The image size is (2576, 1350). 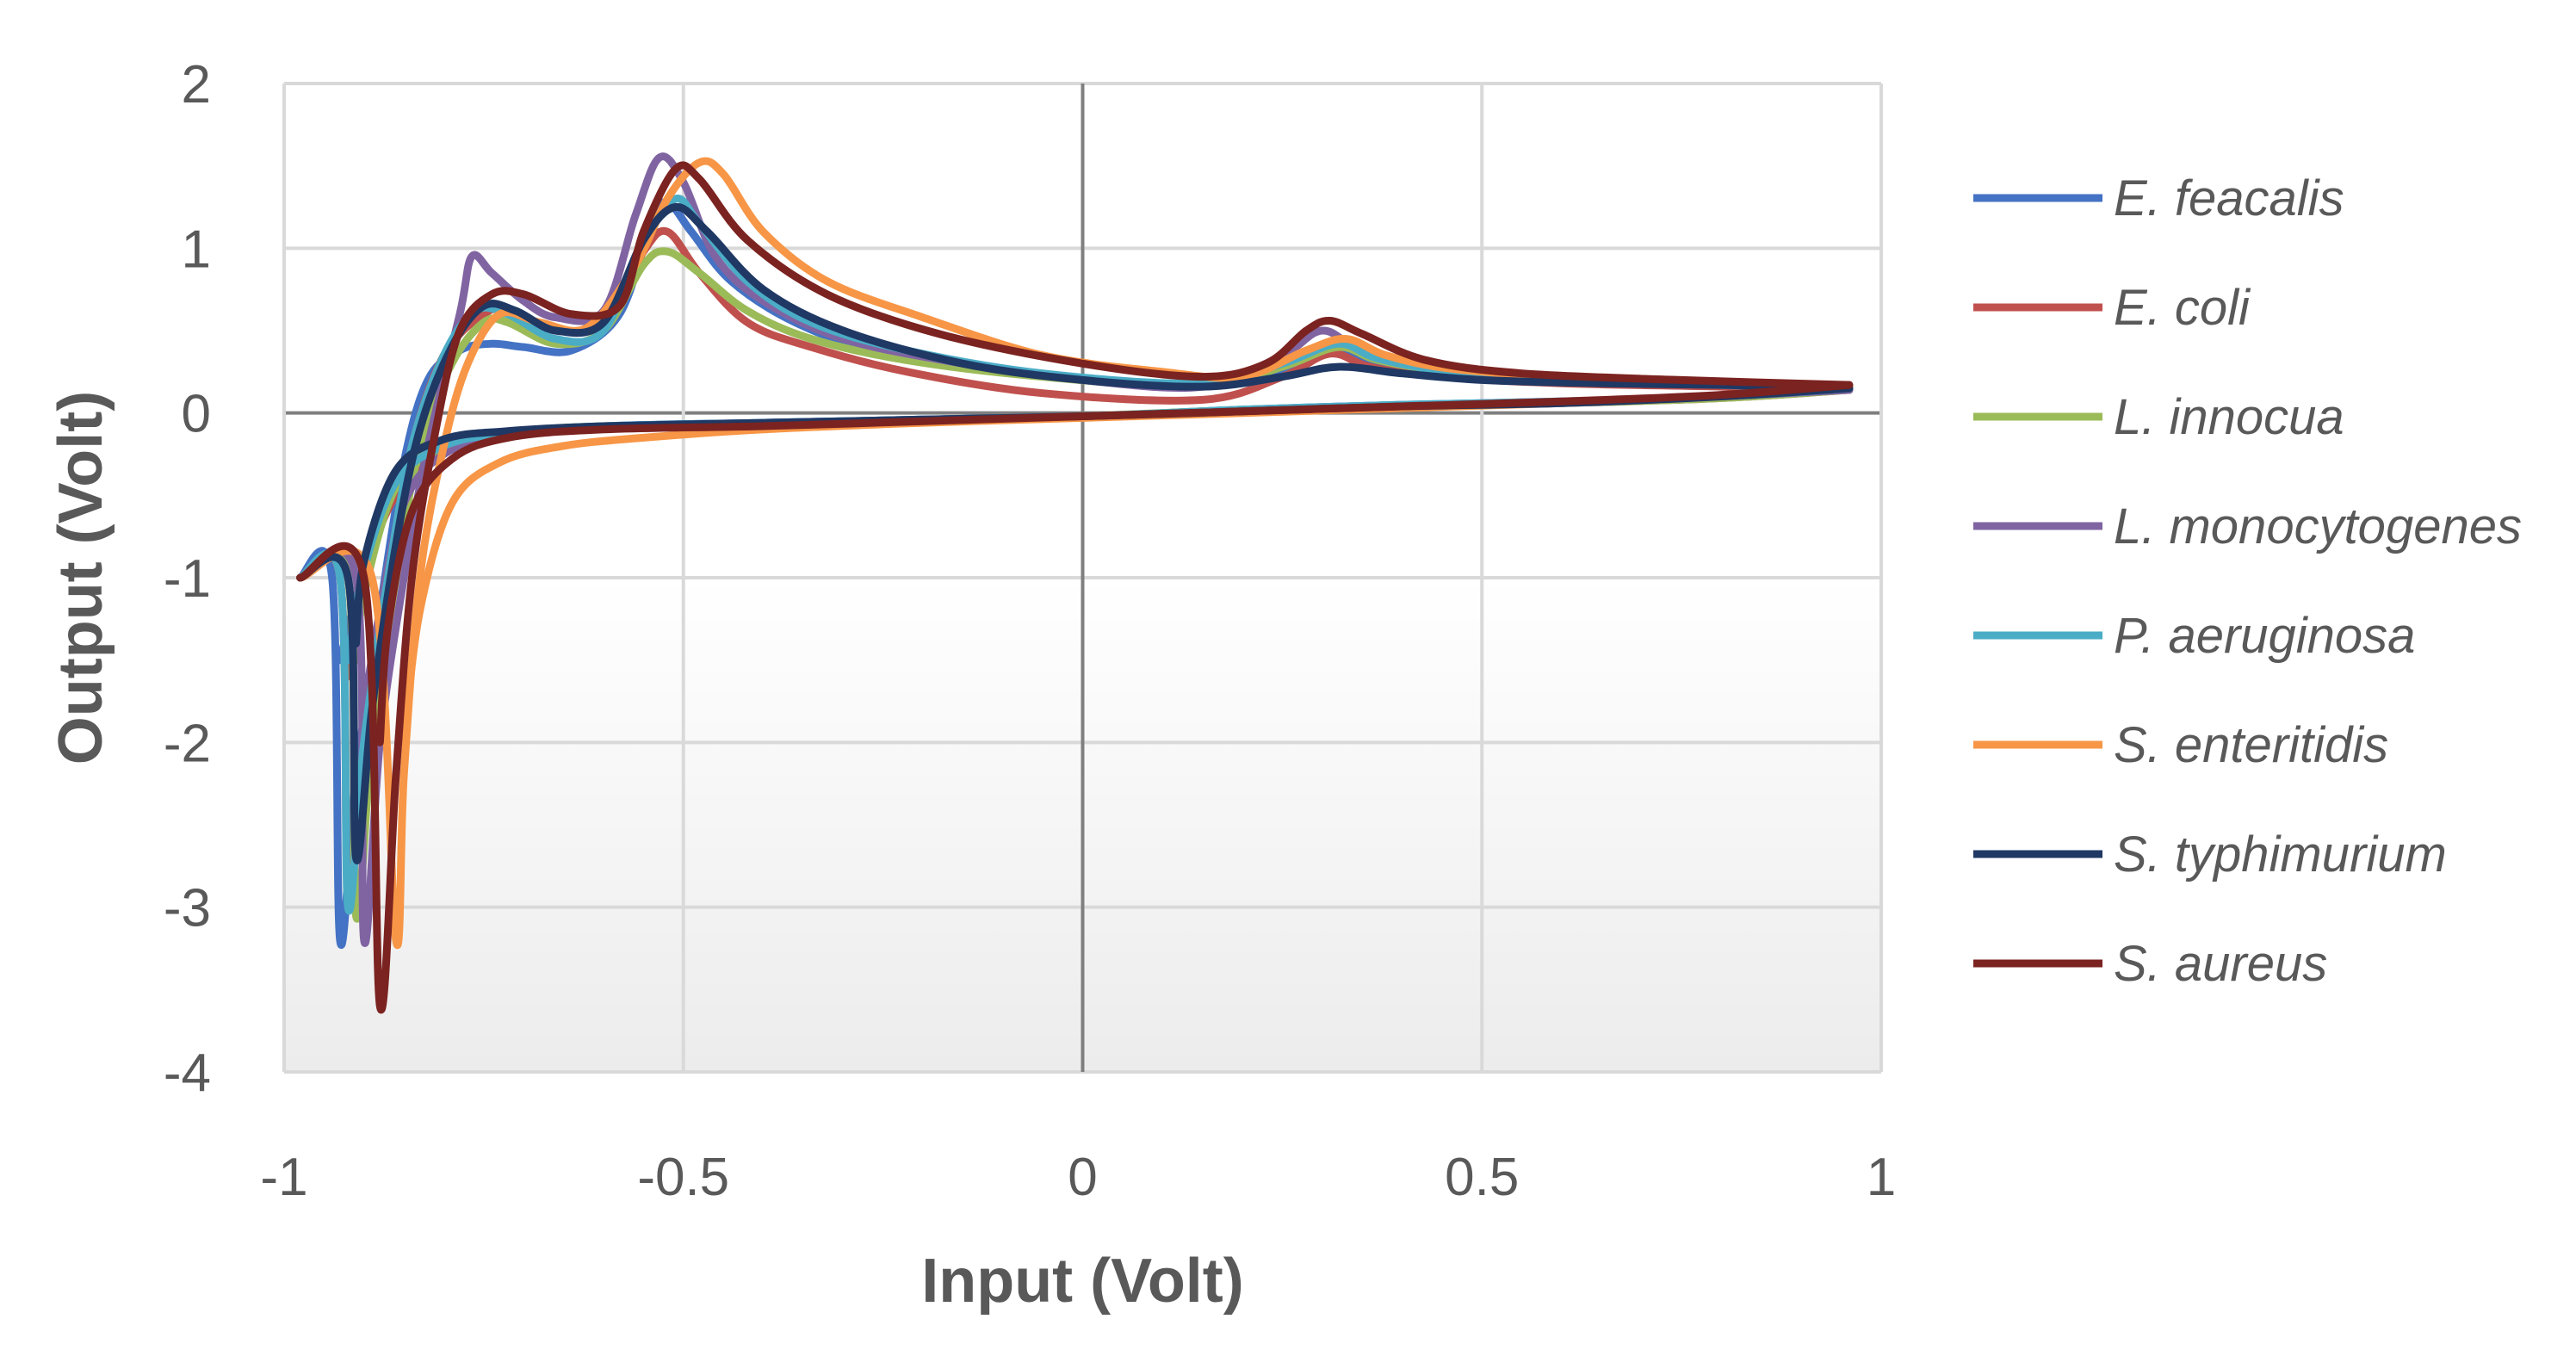 What do you see at coordinates (1882, 1177) in the screenshot?
I see `x-tick-label: 1` at bounding box center [1882, 1177].